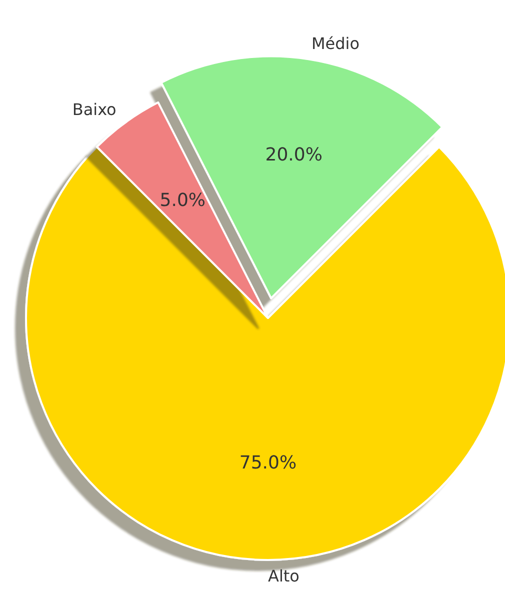  I want to click on slice-label: Baixo, so click(94, 109).